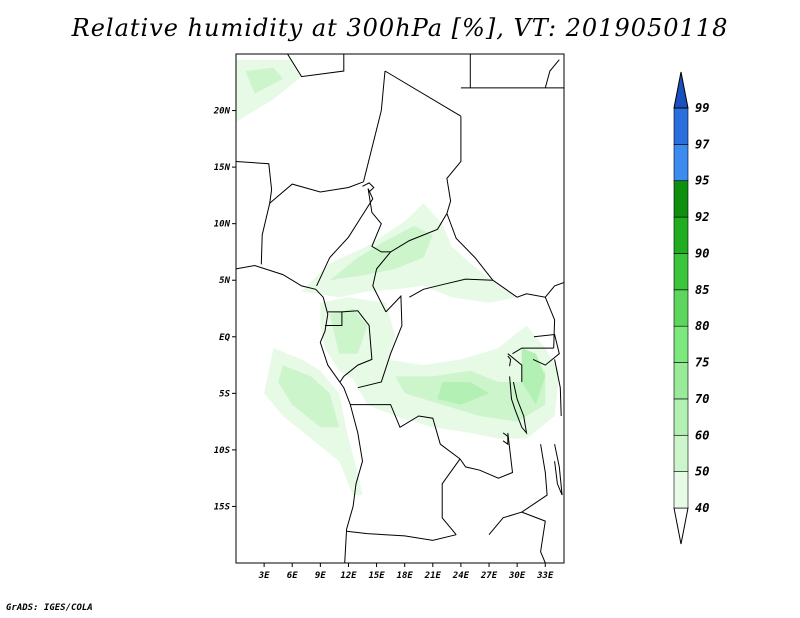 This screenshot has width=800, height=618. I want to click on colorbar-label: 92, so click(702, 217).